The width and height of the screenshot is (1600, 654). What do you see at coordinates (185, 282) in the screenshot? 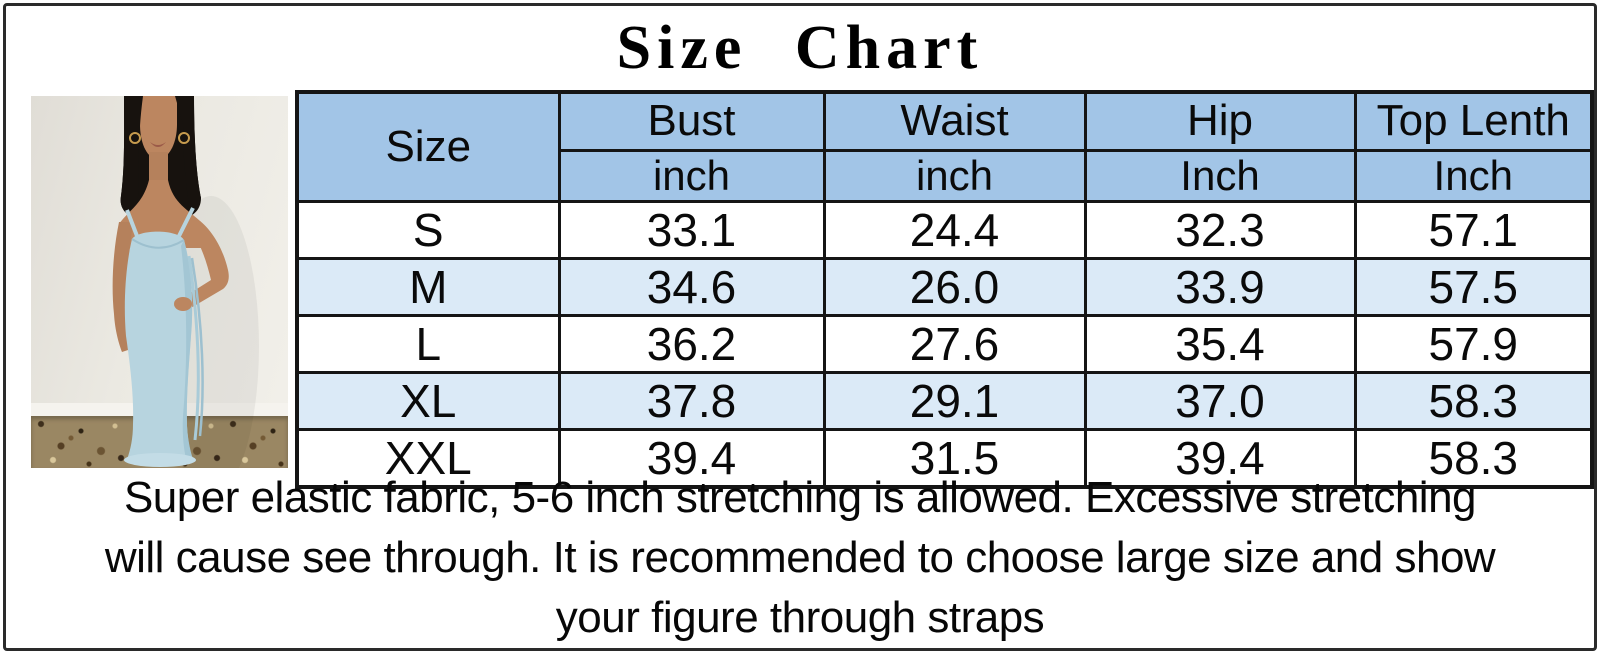
I see `dress-model-figure` at bounding box center [185, 282].